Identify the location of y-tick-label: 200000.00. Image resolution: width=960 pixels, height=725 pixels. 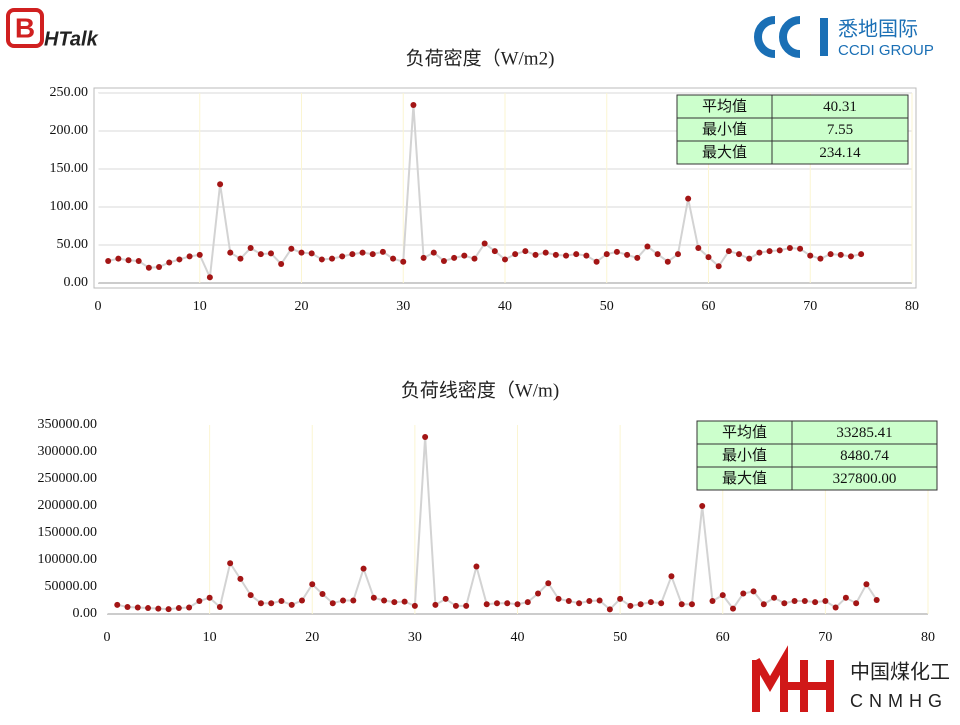
(68, 505).